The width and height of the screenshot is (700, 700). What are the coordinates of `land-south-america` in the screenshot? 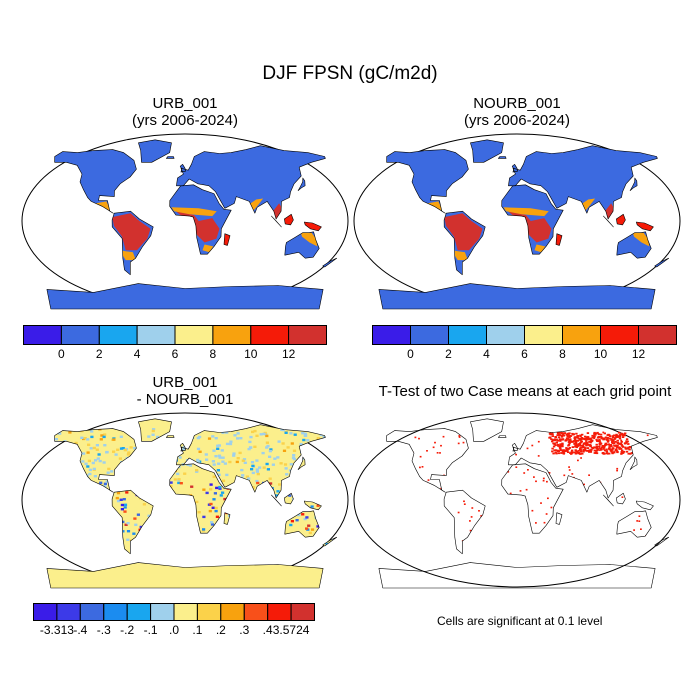 It's located at (132, 522).